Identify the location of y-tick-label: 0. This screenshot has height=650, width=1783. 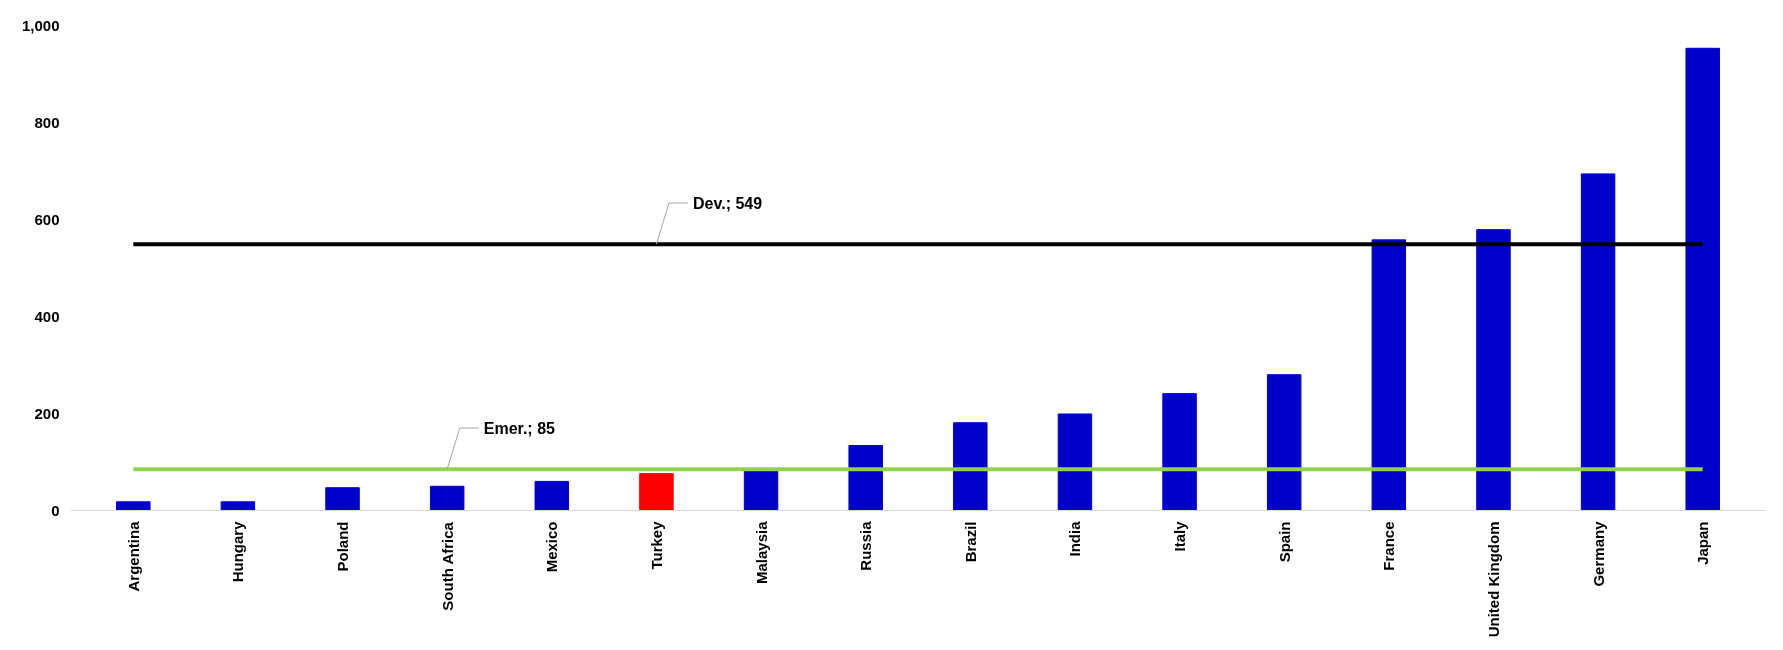
(55, 510).